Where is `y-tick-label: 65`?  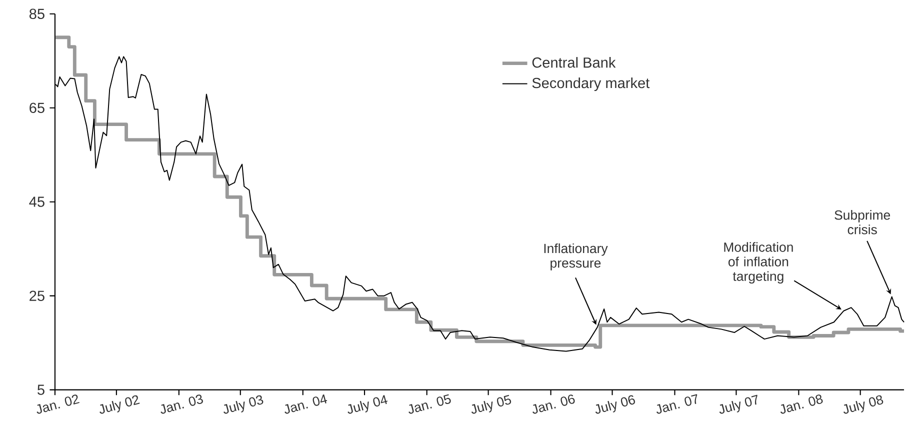 y-tick-label: 65 is located at coordinates (37, 107).